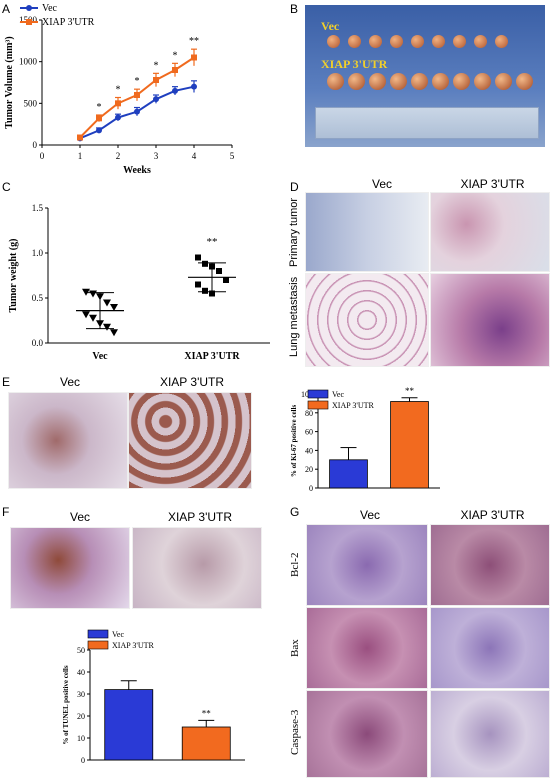  Describe the element at coordinates (80, 156) in the screenshot. I see `a-x-tick-label: 1` at that location.